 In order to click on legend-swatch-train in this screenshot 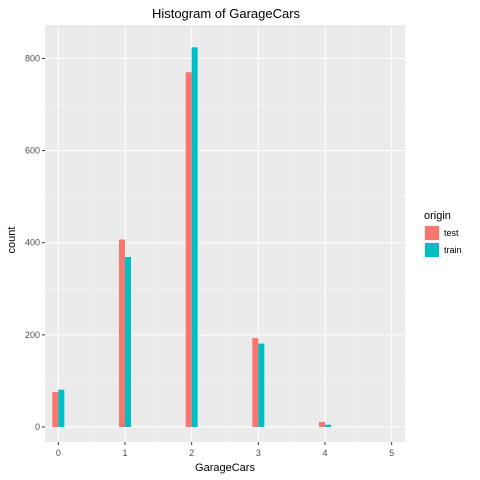, I will do `click(432, 250)`.